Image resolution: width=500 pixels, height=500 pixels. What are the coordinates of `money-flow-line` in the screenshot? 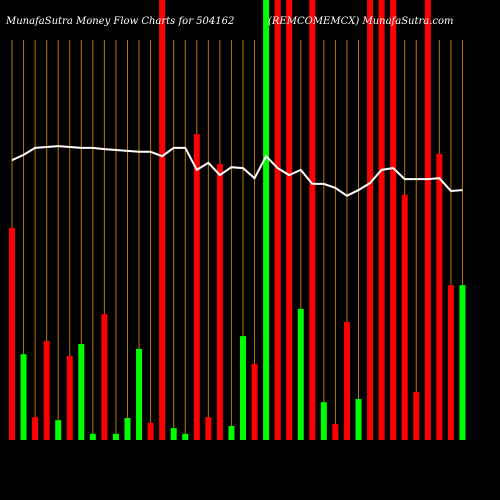 It's located at (237, 171).